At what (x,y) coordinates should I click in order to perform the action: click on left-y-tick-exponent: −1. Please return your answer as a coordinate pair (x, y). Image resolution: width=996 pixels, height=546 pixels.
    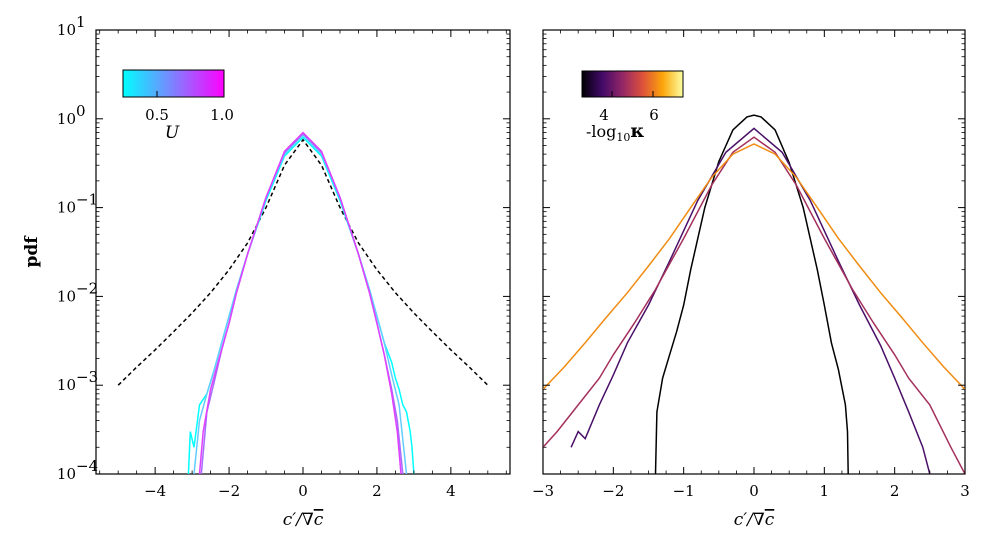
    Looking at the image, I should click on (87, 200).